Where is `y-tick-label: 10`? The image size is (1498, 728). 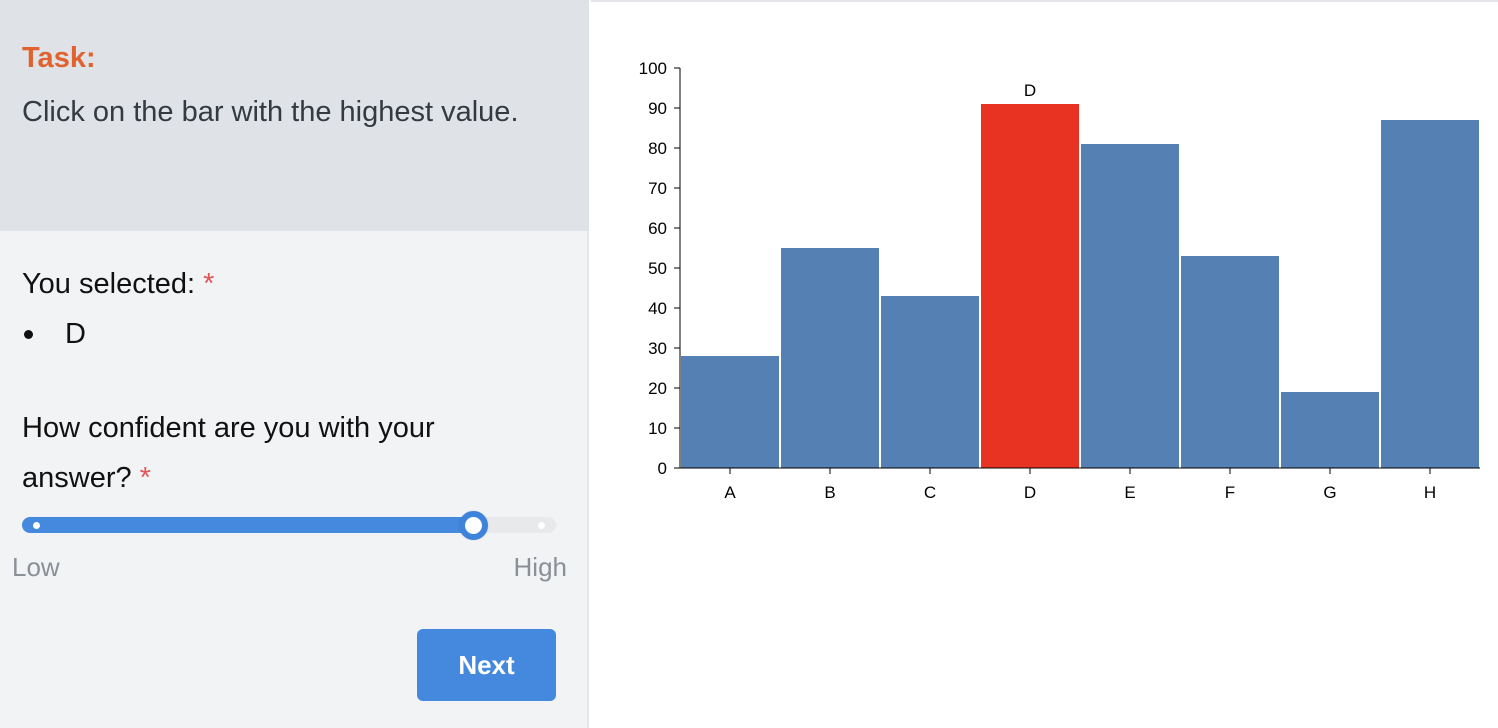 y-tick-label: 10 is located at coordinates (657, 428).